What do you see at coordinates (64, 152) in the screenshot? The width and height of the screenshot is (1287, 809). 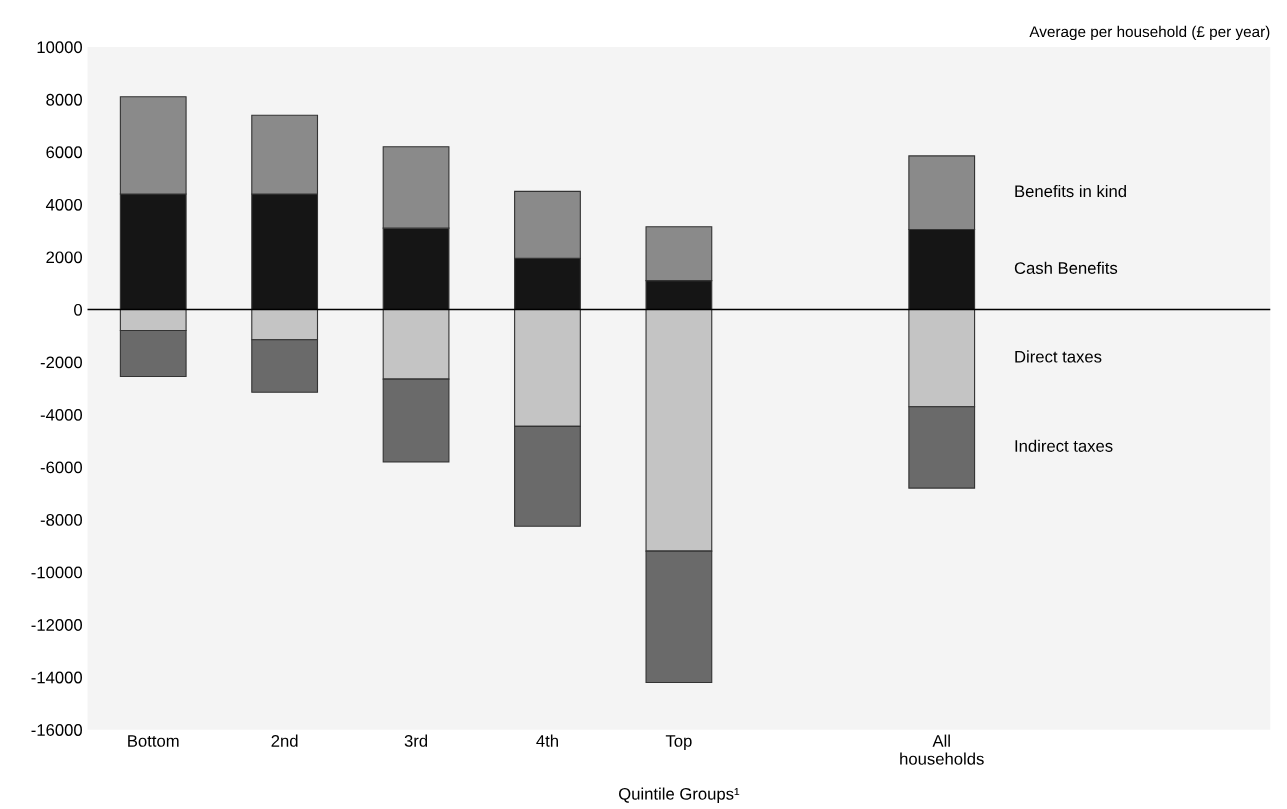 I see `y-tick-label: 6000` at bounding box center [64, 152].